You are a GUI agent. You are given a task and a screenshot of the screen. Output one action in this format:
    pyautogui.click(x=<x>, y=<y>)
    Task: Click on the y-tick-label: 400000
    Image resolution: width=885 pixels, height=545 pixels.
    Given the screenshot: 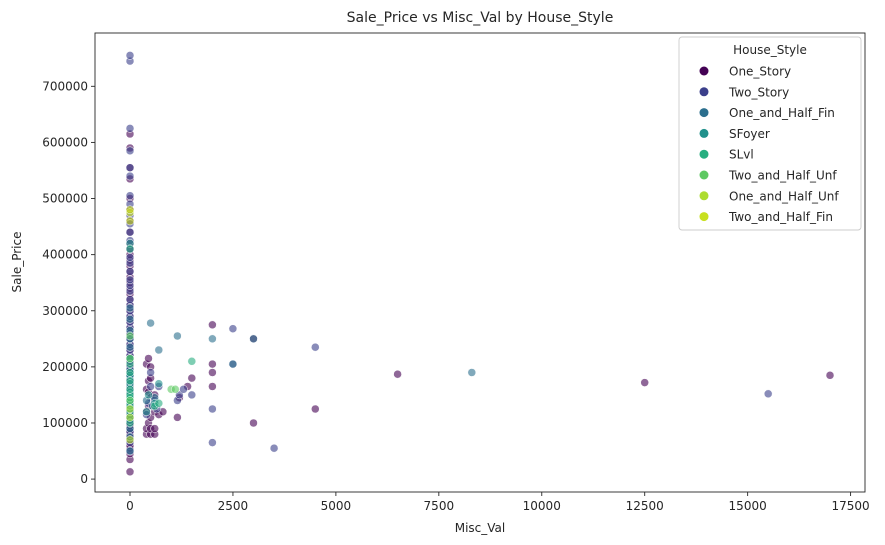 What is the action you would take?
    pyautogui.click(x=65, y=255)
    